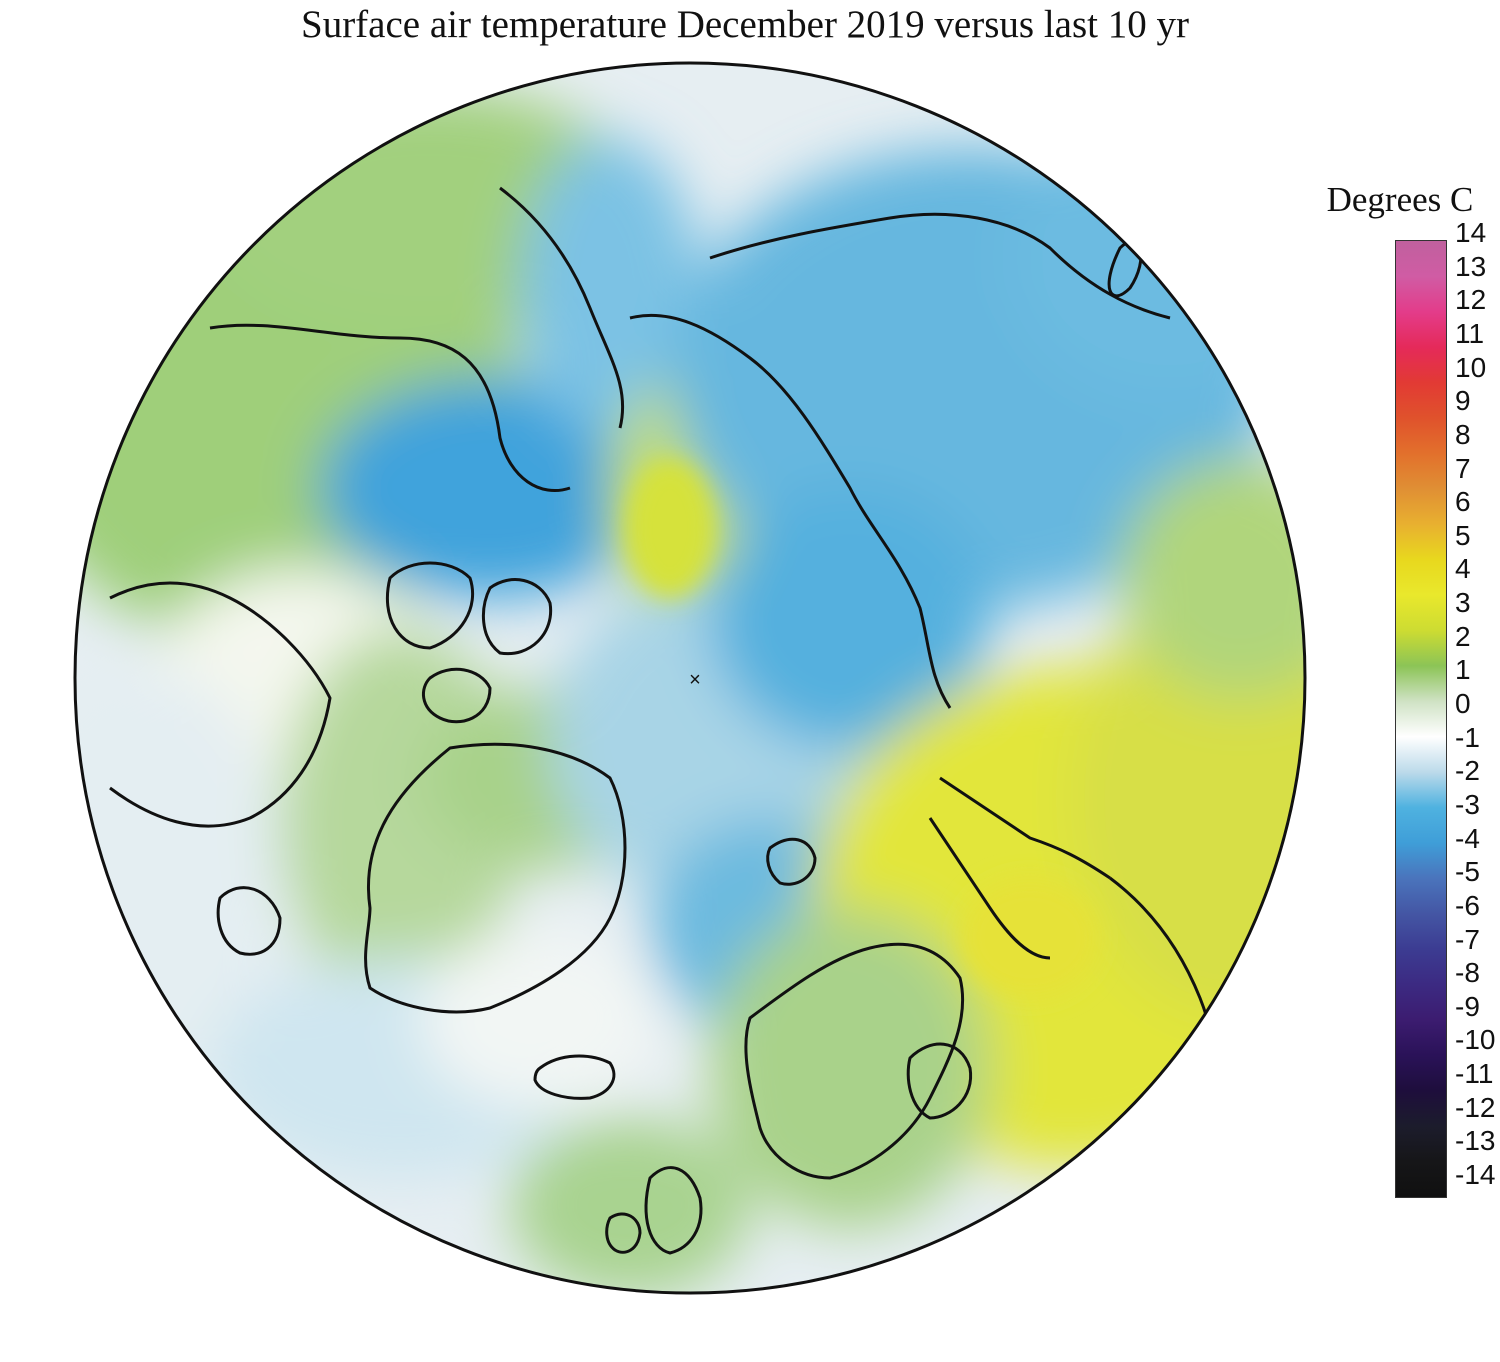 The width and height of the screenshot is (1500, 1362). Describe the element at coordinates (1470, 333) in the screenshot. I see `scale-tick-label: 11` at that location.